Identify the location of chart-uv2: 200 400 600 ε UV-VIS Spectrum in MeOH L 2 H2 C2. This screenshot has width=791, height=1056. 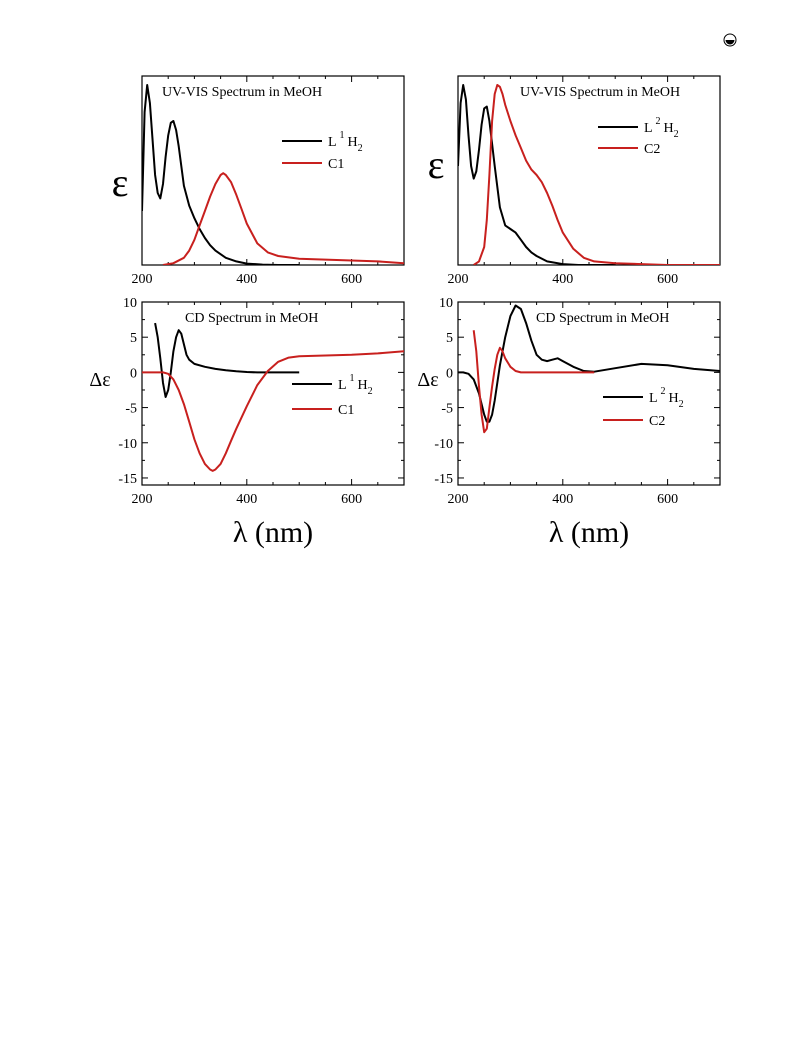
(574, 181).